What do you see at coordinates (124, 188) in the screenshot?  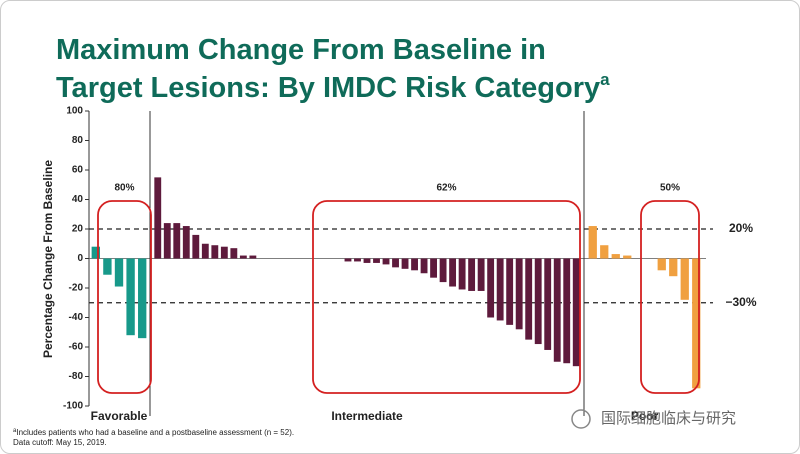 I see `response-rate: 80%` at bounding box center [124, 188].